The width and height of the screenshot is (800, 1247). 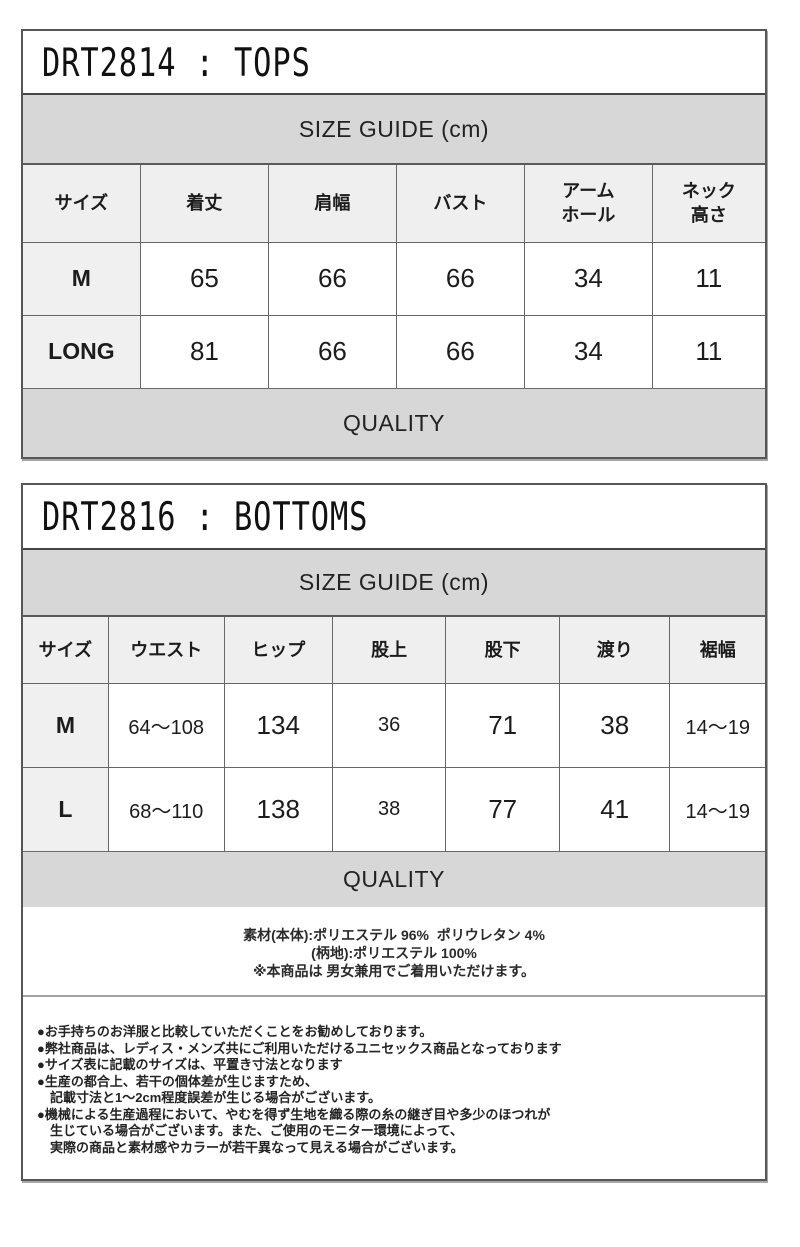 I want to click on column-header: ウエスト, so click(x=166, y=650).